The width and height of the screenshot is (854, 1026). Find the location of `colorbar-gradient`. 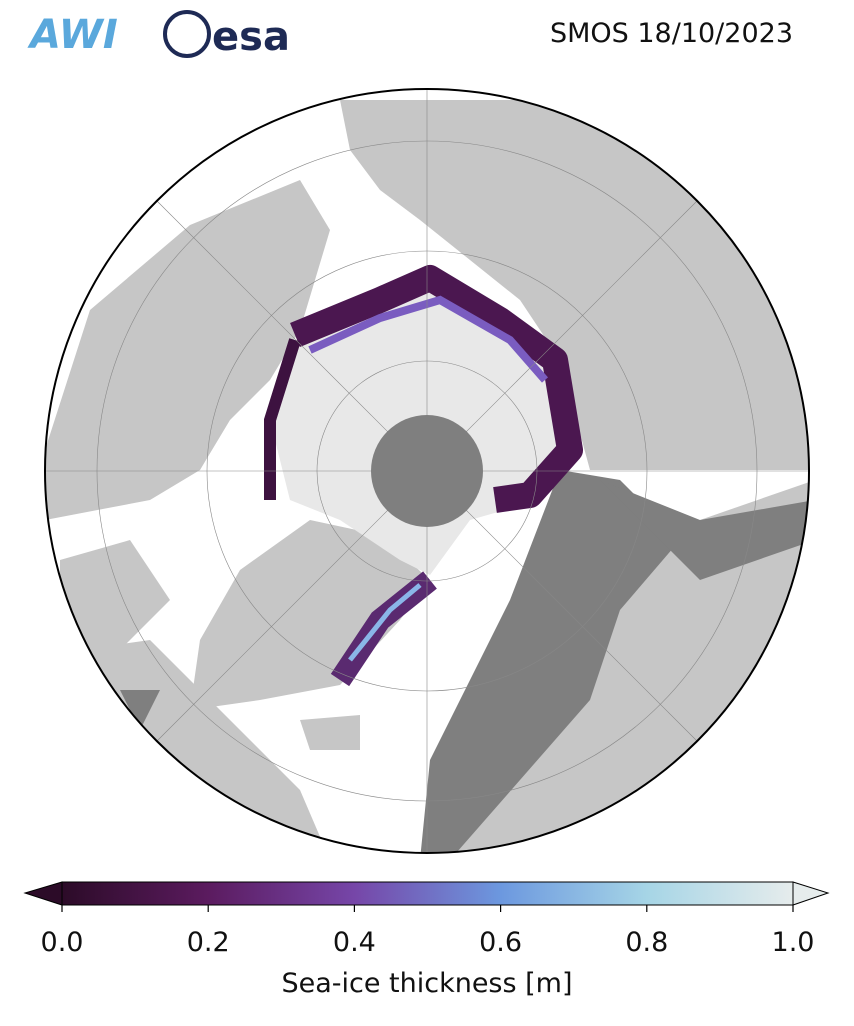

colorbar-gradient is located at coordinates (427, 893).